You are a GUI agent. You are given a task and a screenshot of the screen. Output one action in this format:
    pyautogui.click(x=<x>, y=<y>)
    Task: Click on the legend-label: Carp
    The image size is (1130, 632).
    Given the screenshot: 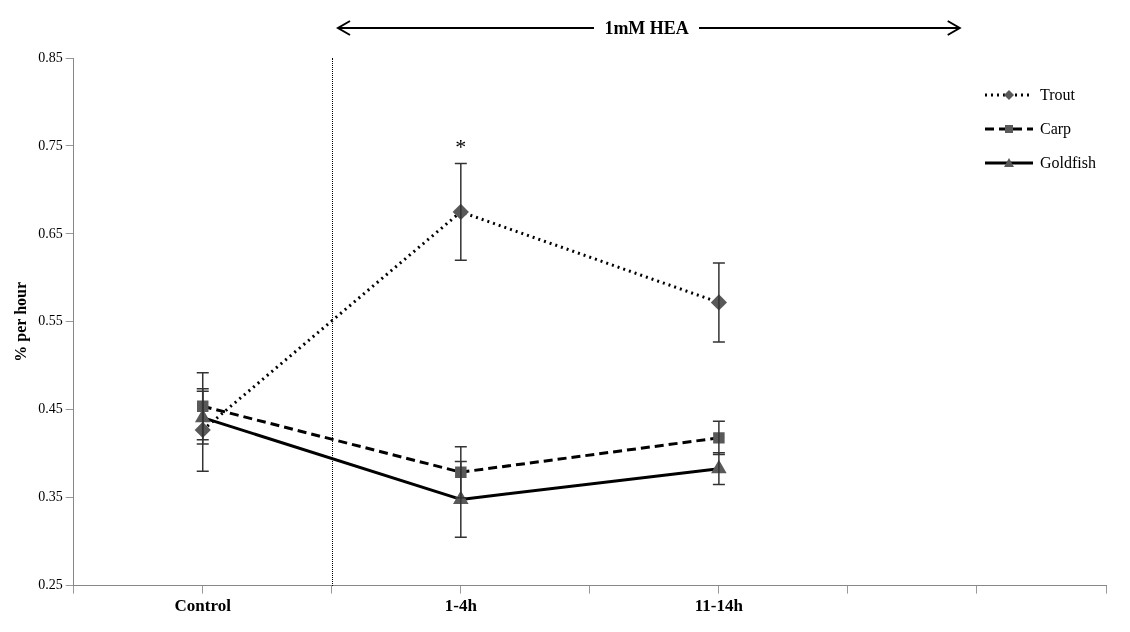 What is the action you would take?
    pyautogui.click(x=1056, y=129)
    